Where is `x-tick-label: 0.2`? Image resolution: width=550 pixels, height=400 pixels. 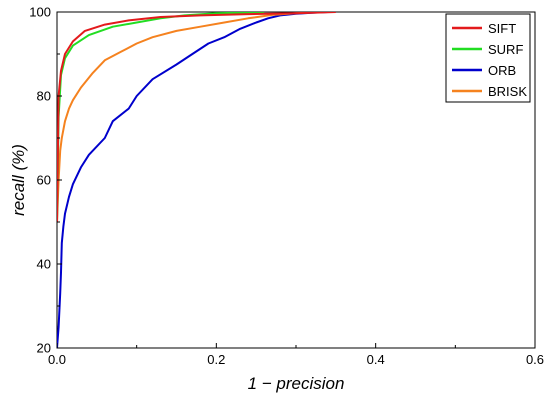
x-tick-label: 0.2 is located at coordinates (216, 359).